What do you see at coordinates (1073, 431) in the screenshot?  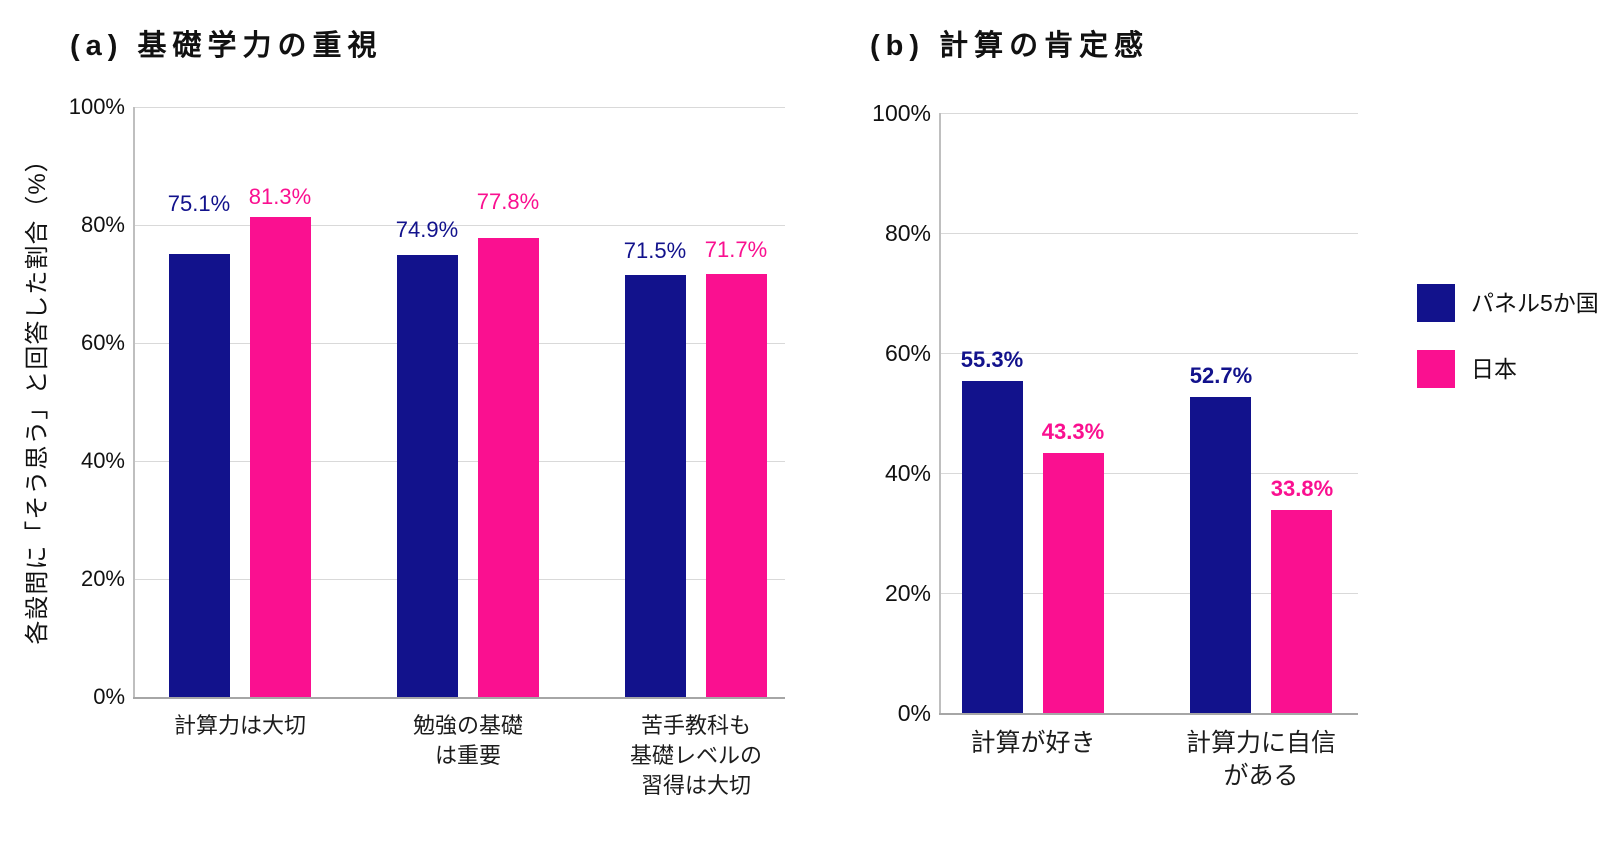 I see `value-label: 43.3%` at bounding box center [1073, 431].